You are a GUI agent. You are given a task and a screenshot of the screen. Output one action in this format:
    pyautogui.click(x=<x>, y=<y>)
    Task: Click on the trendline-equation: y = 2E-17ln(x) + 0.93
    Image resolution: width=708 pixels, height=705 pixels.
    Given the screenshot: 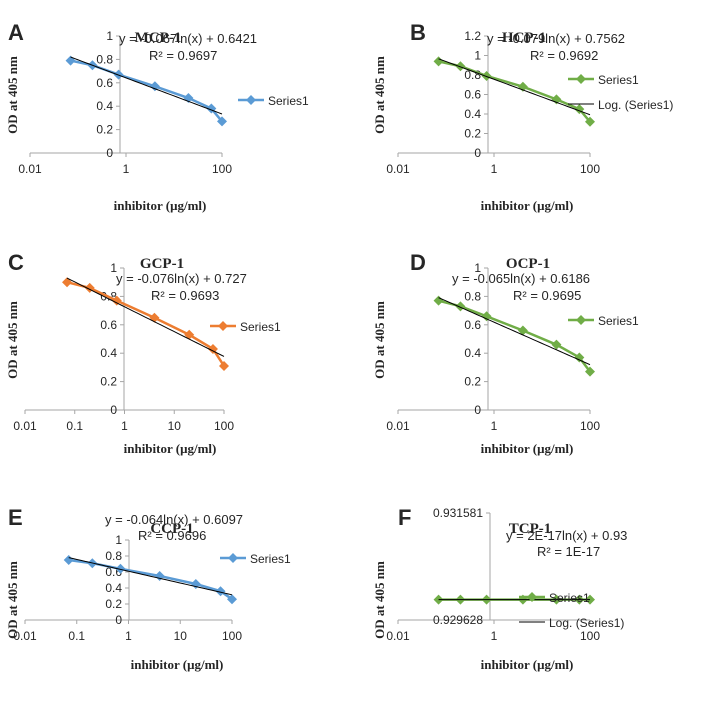 What is the action you would take?
    pyautogui.click(x=566, y=535)
    